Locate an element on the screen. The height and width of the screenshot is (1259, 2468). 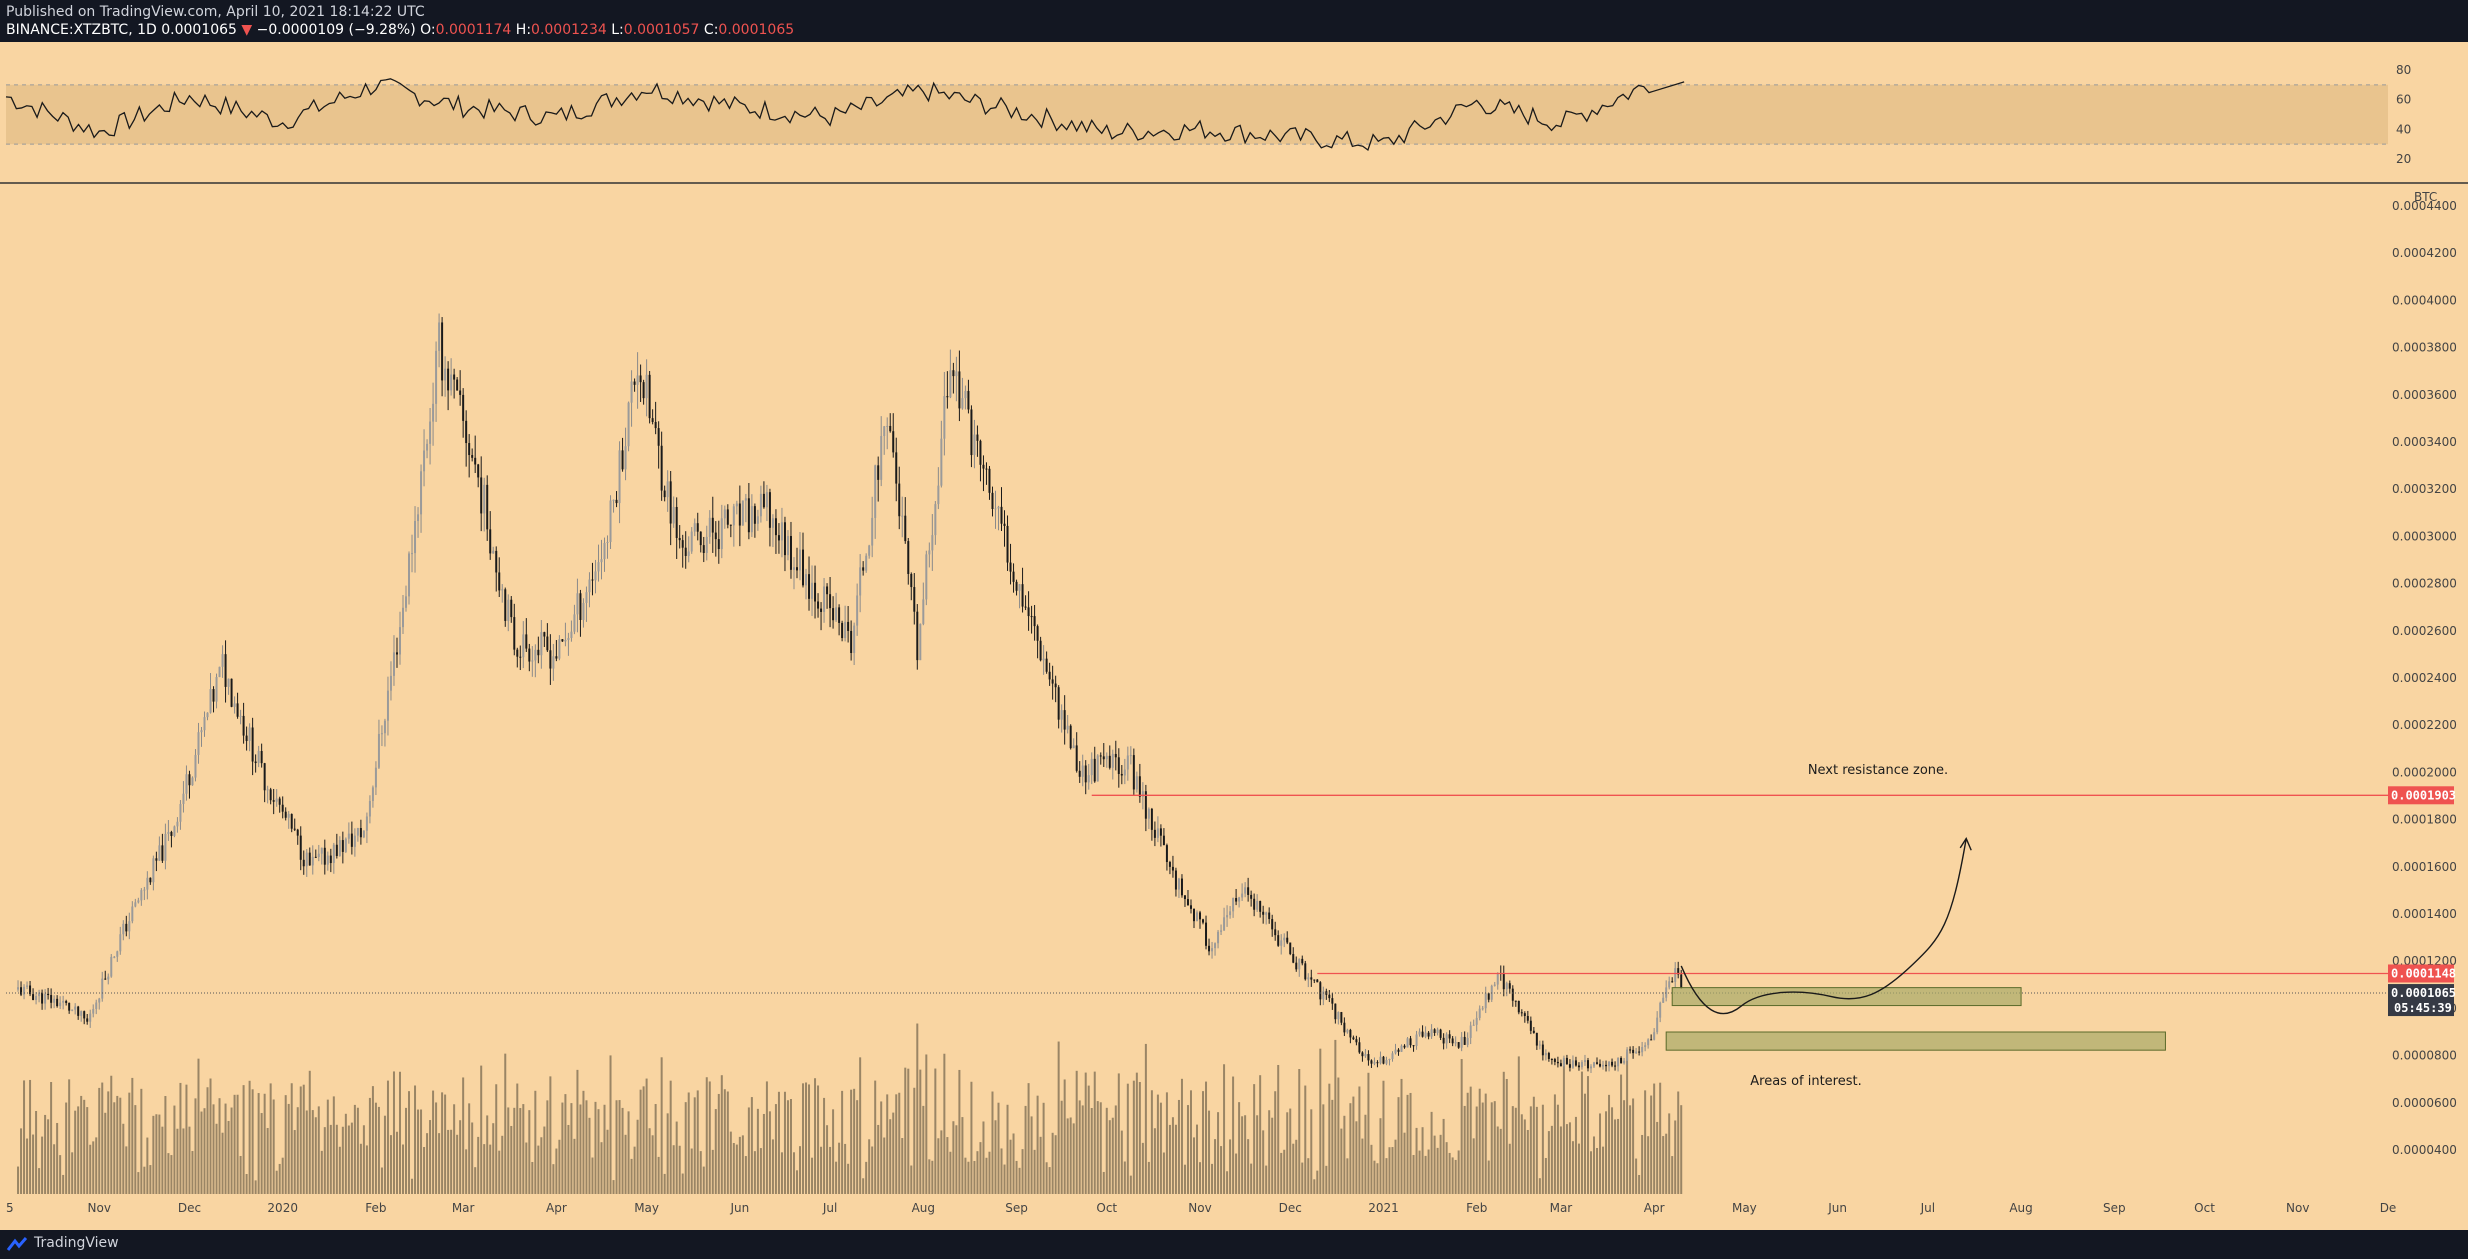
footer-brand: TradingView is located at coordinates (76, 1243).